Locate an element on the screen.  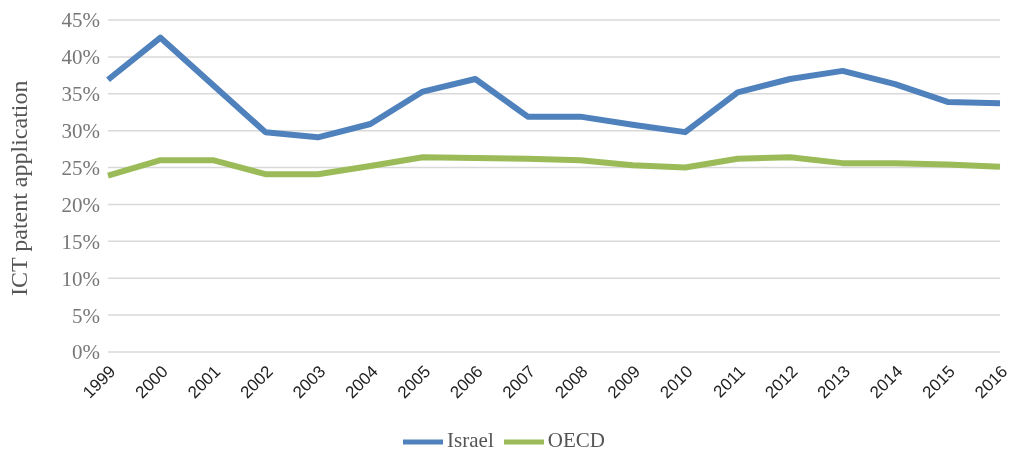
y-tick-label: 15% is located at coordinates (80, 241).